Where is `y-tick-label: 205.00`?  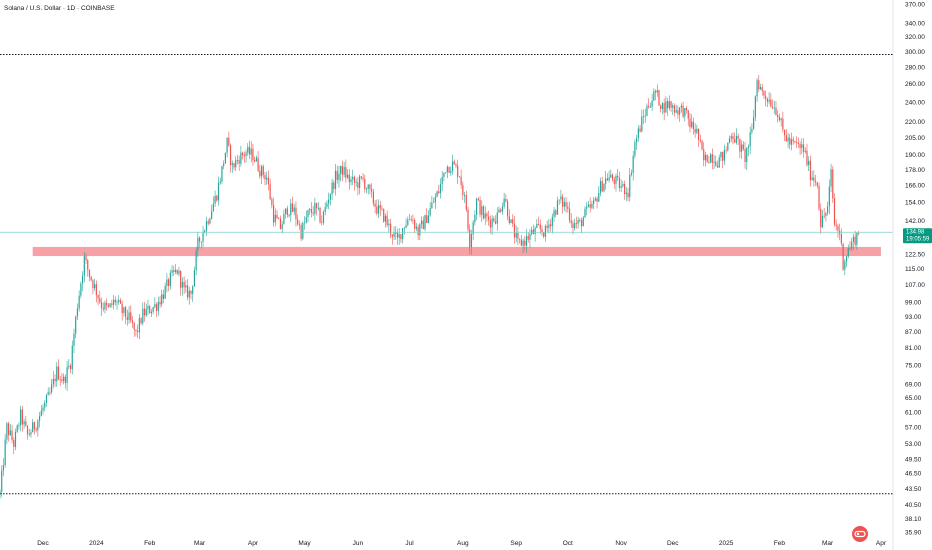
y-tick-label: 205.00 is located at coordinates (915, 138).